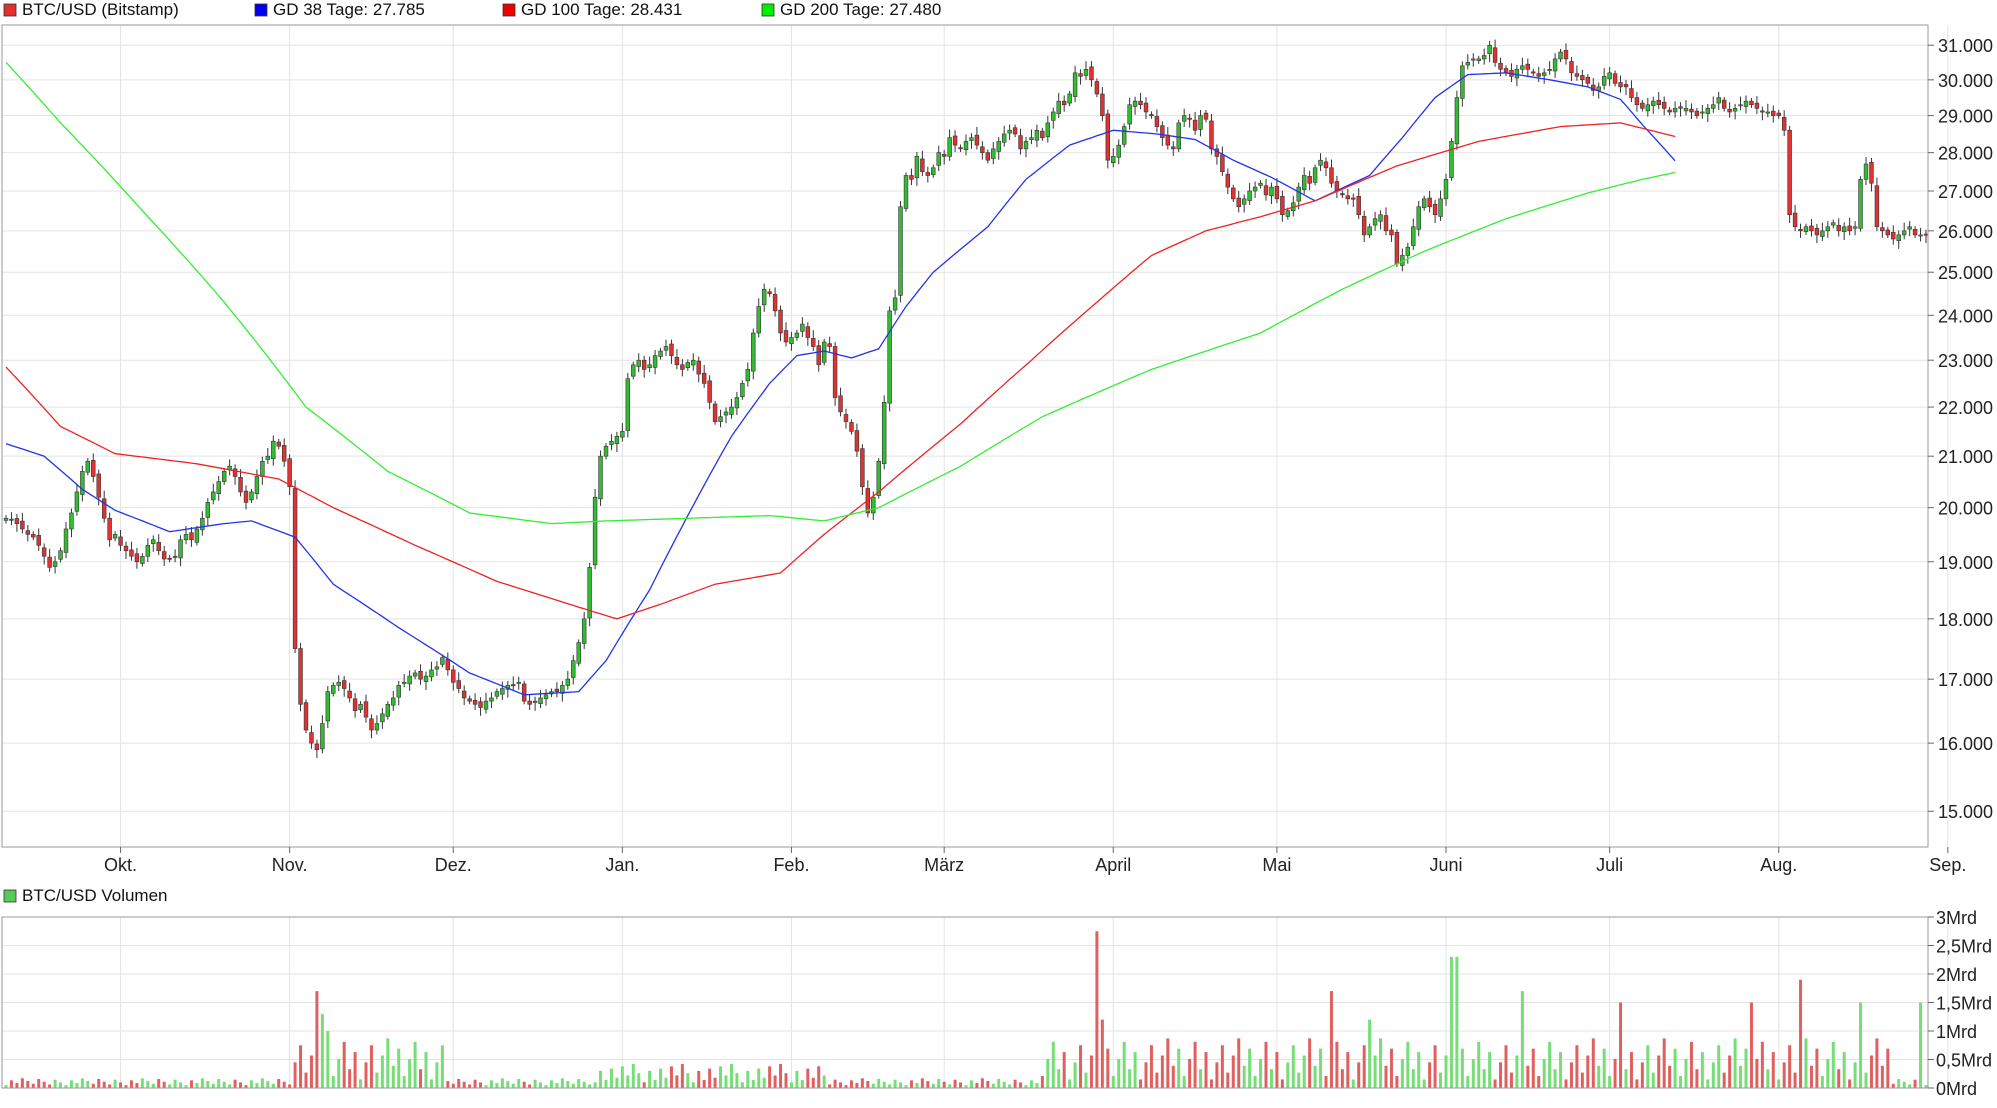  I want to click on legend-item-sma38: GD 38 Tage: 27.785, so click(339, 9).